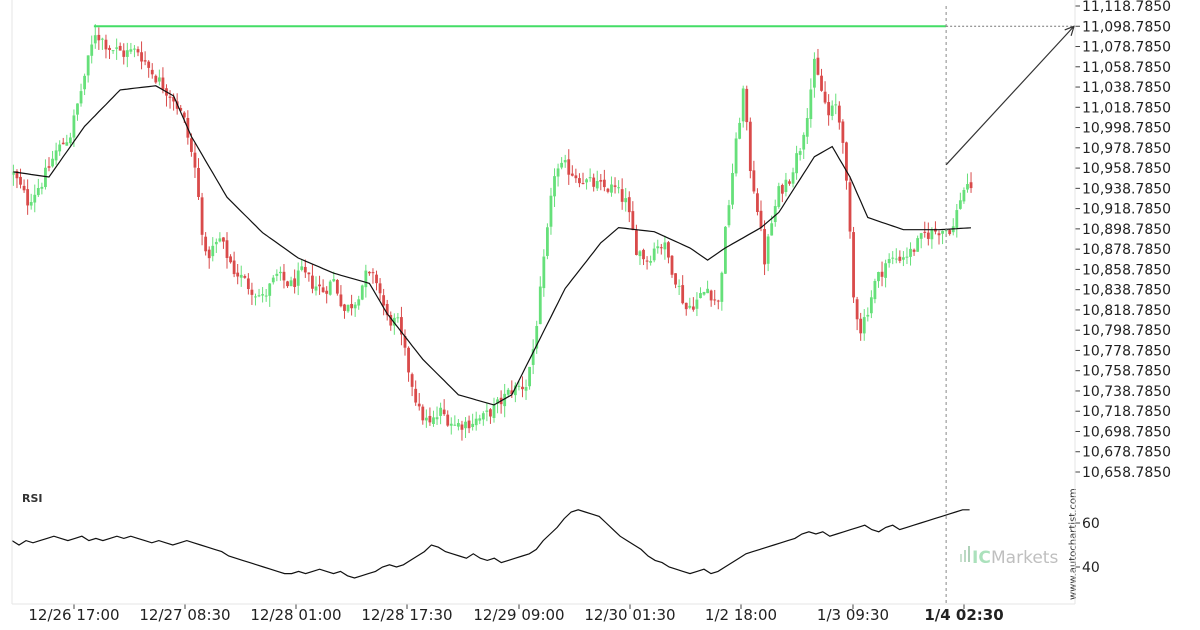 The width and height of the screenshot is (1200, 630). What do you see at coordinates (1024, 558) in the screenshot?
I see `brand-rest-text: Markets` at bounding box center [1024, 558].